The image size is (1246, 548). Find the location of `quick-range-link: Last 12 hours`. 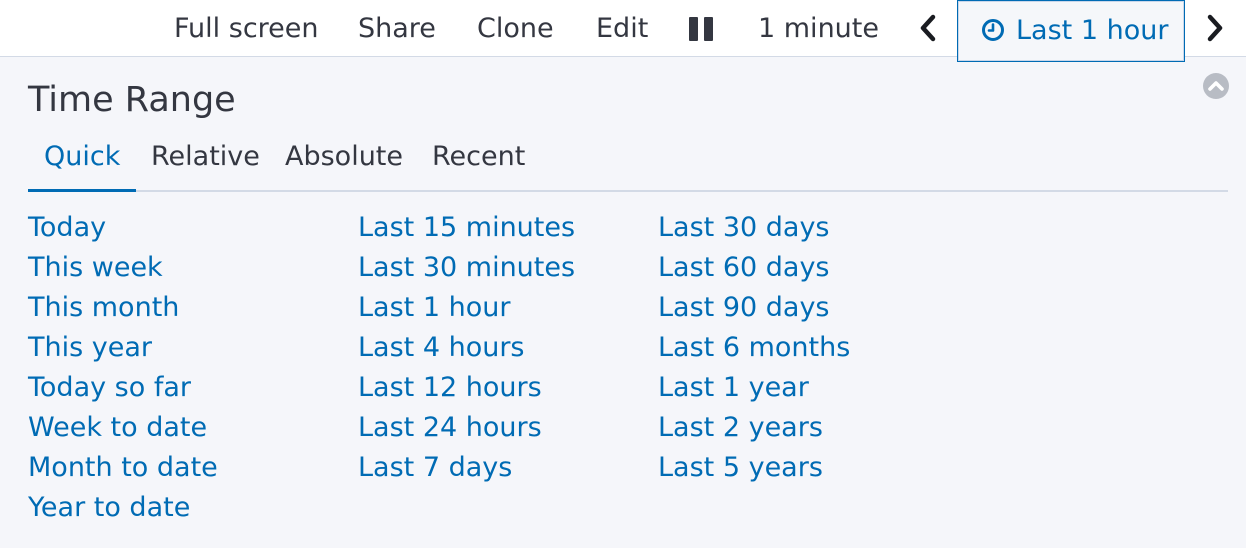

quick-range-link: Last 12 hours is located at coordinates (450, 387).